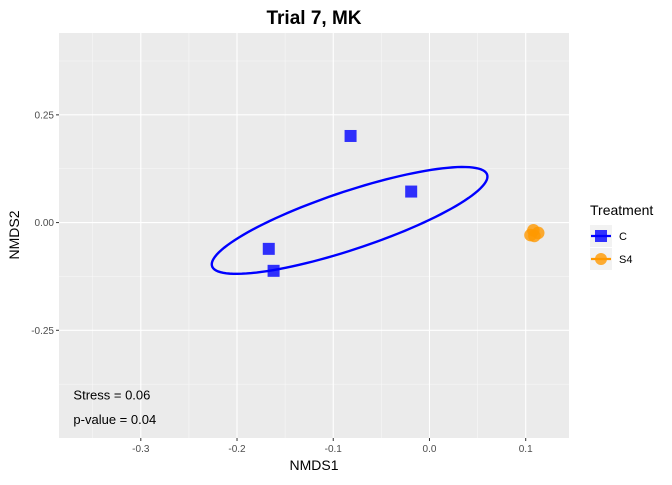 The image size is (672, 485). What do you see at coordinates (625, 260) in the screenshot?
I see `legend-label-S4: S4` at bounding box center [625, 260].